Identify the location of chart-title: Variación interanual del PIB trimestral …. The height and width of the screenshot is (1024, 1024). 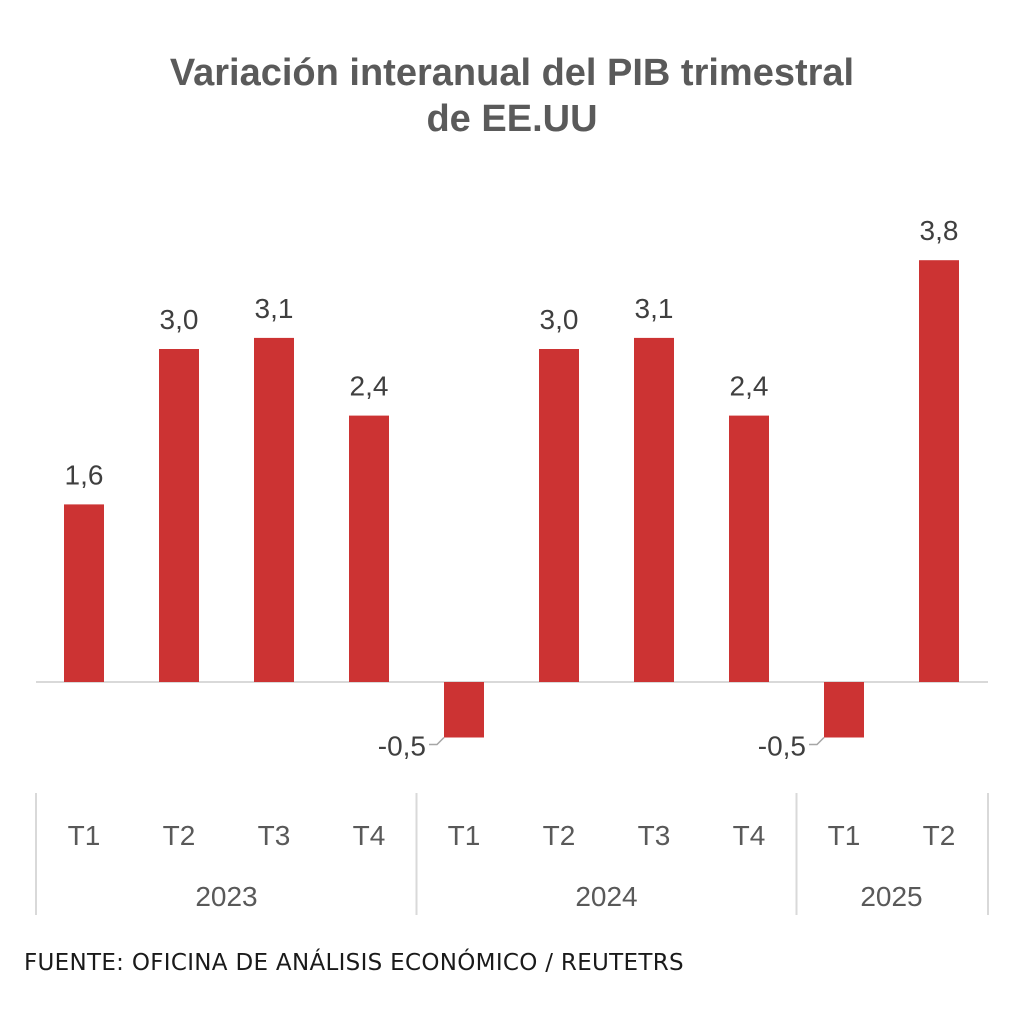
(512, 96).